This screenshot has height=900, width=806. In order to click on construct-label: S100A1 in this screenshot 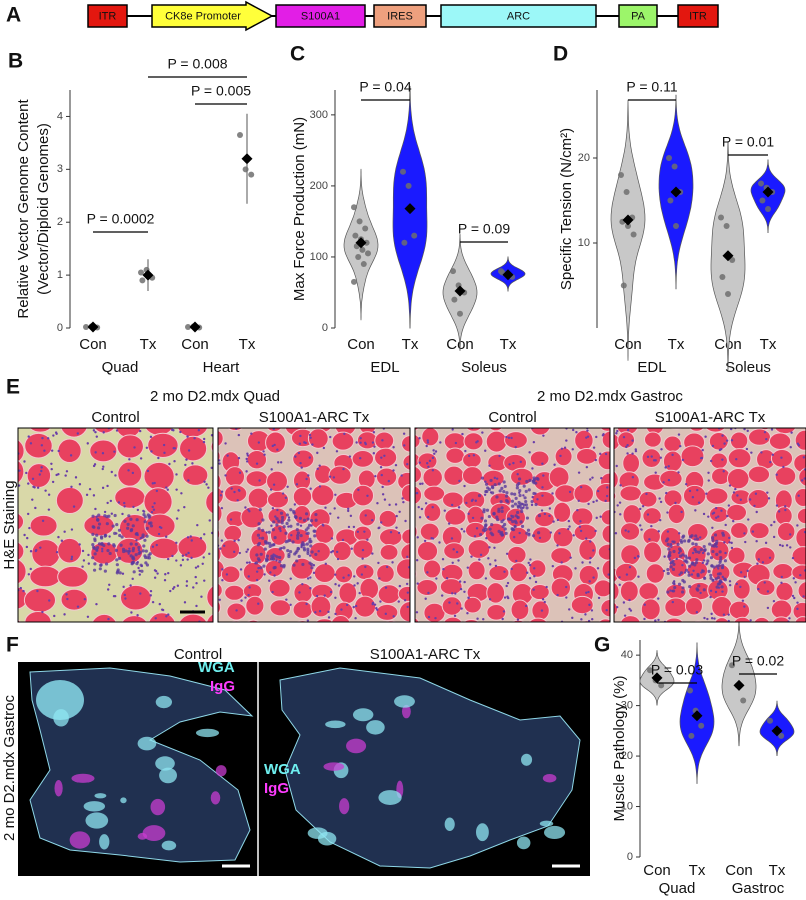, I will do `click(320, 16)`.